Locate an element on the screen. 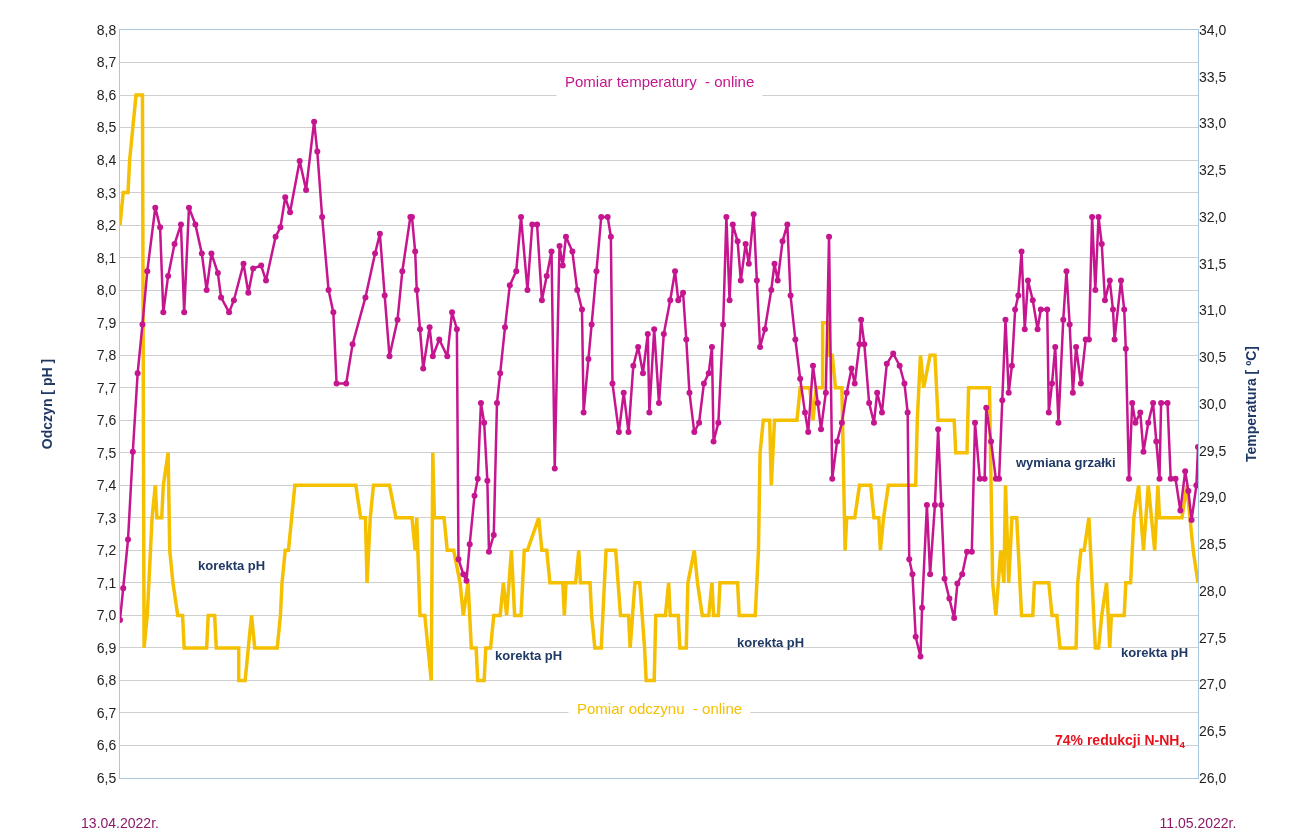  y-tick-label: 7,8 is located at coordinates (106, 355).